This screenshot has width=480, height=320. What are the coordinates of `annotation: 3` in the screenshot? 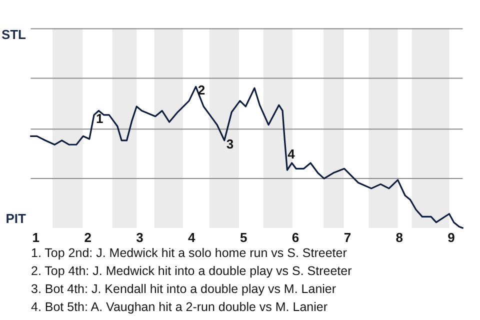 It's located at (230, 144).